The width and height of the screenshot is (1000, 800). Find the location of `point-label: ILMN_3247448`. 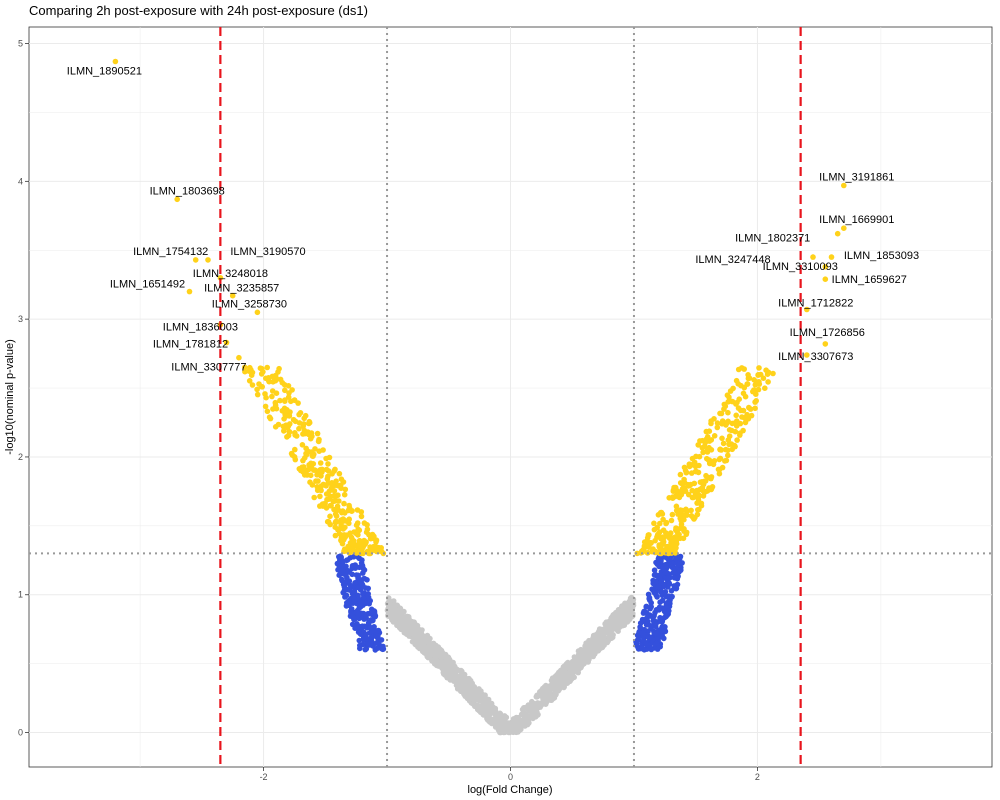

point-label: ILMN_3247448 is located at coordinates (732, 260).